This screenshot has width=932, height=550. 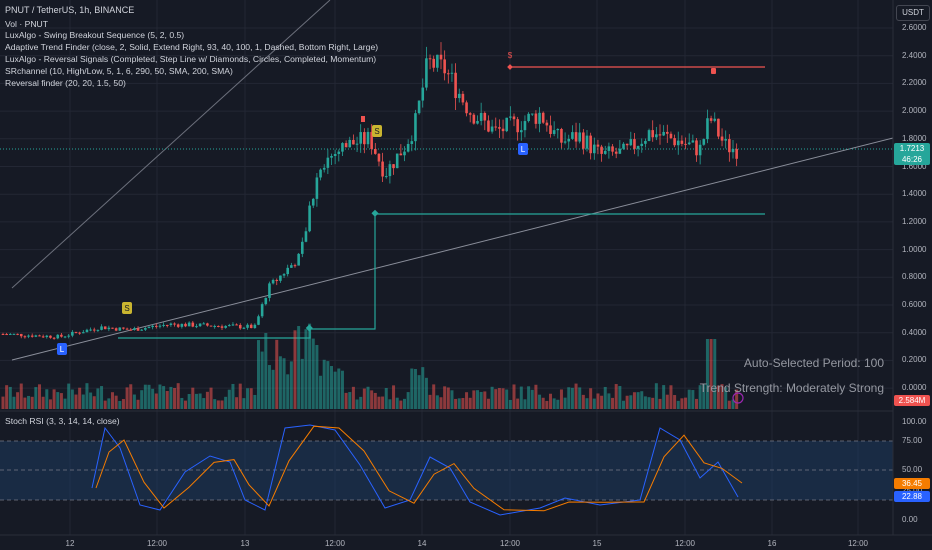 What do you see at coordinates (377, 131) in the screenshot?
I see `marker-S-2: S` at bounding box center [377, 131].